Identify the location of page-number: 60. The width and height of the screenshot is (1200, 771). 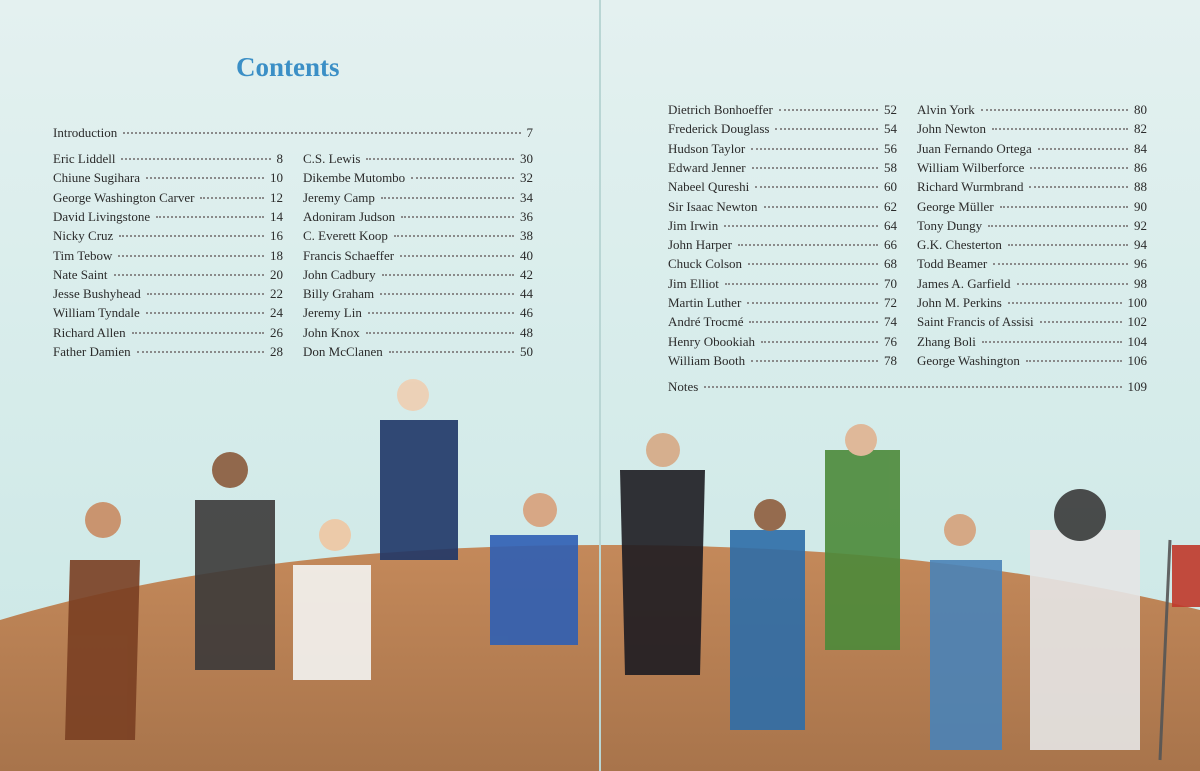
(890, 187).